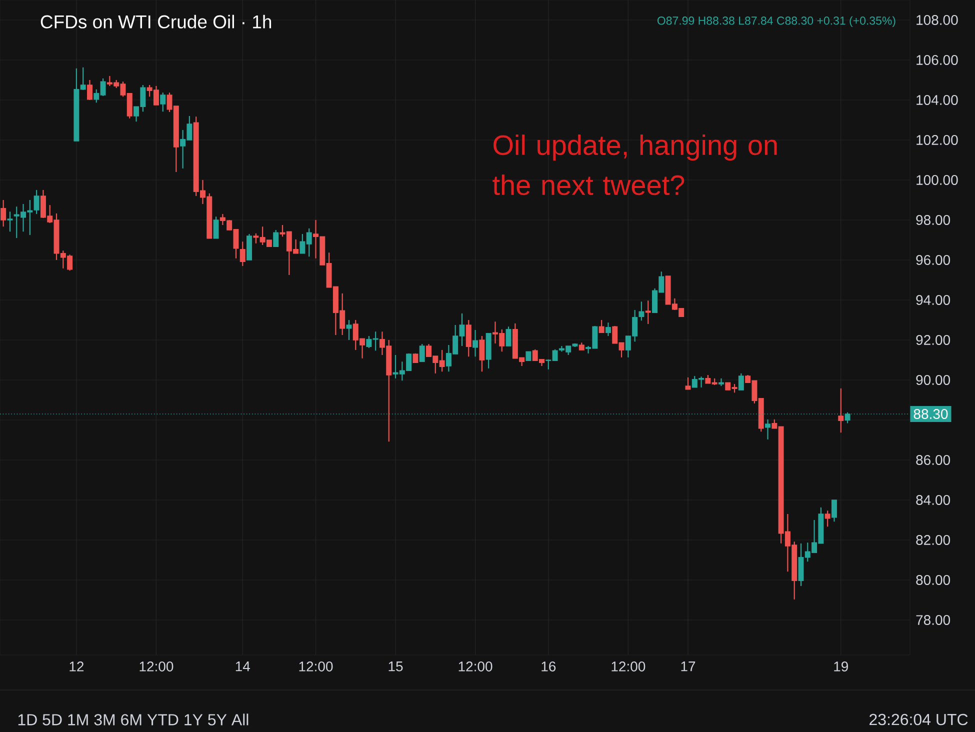 The image size is (975, 732). Describe the element at coordinates (133, 720) in the screenshot. I see `text: 1D 5D 1M 3M 6M YTD 1Y 5Y All` at that location.